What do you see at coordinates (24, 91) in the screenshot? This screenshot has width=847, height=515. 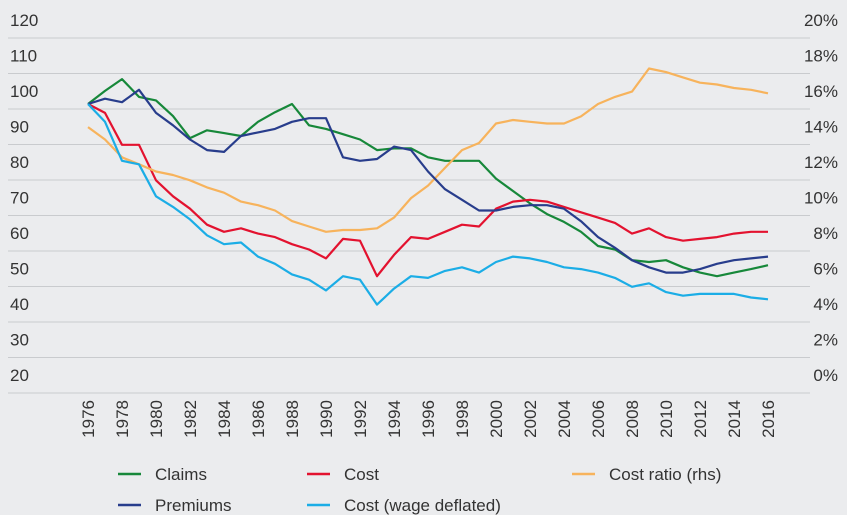 I see `y-tick-label: 100` at bounding box center [24, 91].